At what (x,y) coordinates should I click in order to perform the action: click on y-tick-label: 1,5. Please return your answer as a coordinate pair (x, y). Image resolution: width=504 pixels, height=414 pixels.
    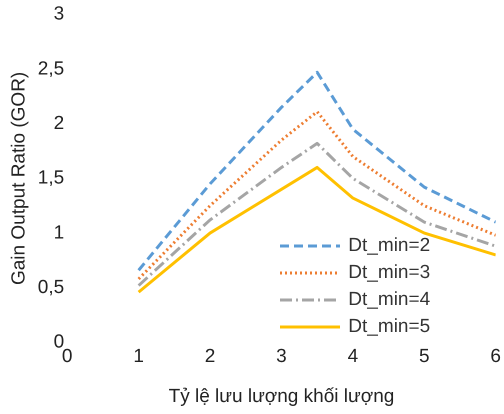
    Looking at the image, I should click on (51, 178).